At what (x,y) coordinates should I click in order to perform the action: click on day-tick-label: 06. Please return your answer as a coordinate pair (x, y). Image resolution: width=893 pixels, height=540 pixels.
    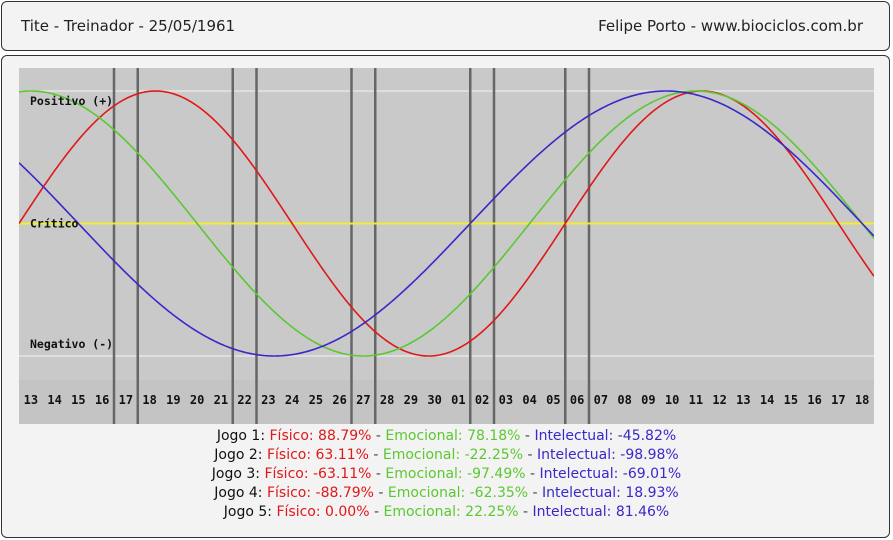
    Looking at the image, I should click on (577, 400).